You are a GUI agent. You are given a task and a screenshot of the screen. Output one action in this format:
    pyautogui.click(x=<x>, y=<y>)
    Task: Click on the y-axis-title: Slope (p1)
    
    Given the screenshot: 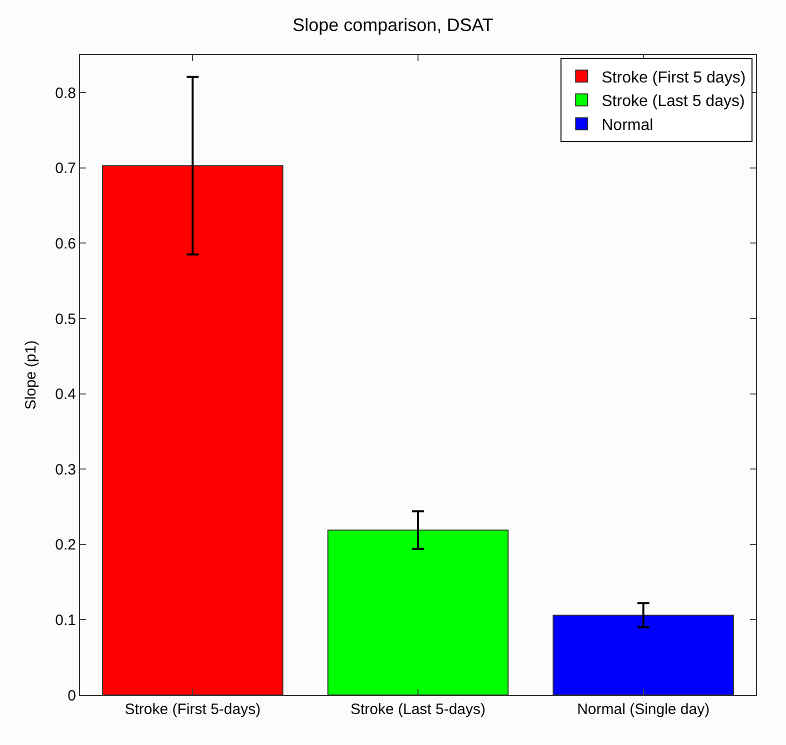 What is the action you would take?
    pyautogui.click(x=31, y=375)
    